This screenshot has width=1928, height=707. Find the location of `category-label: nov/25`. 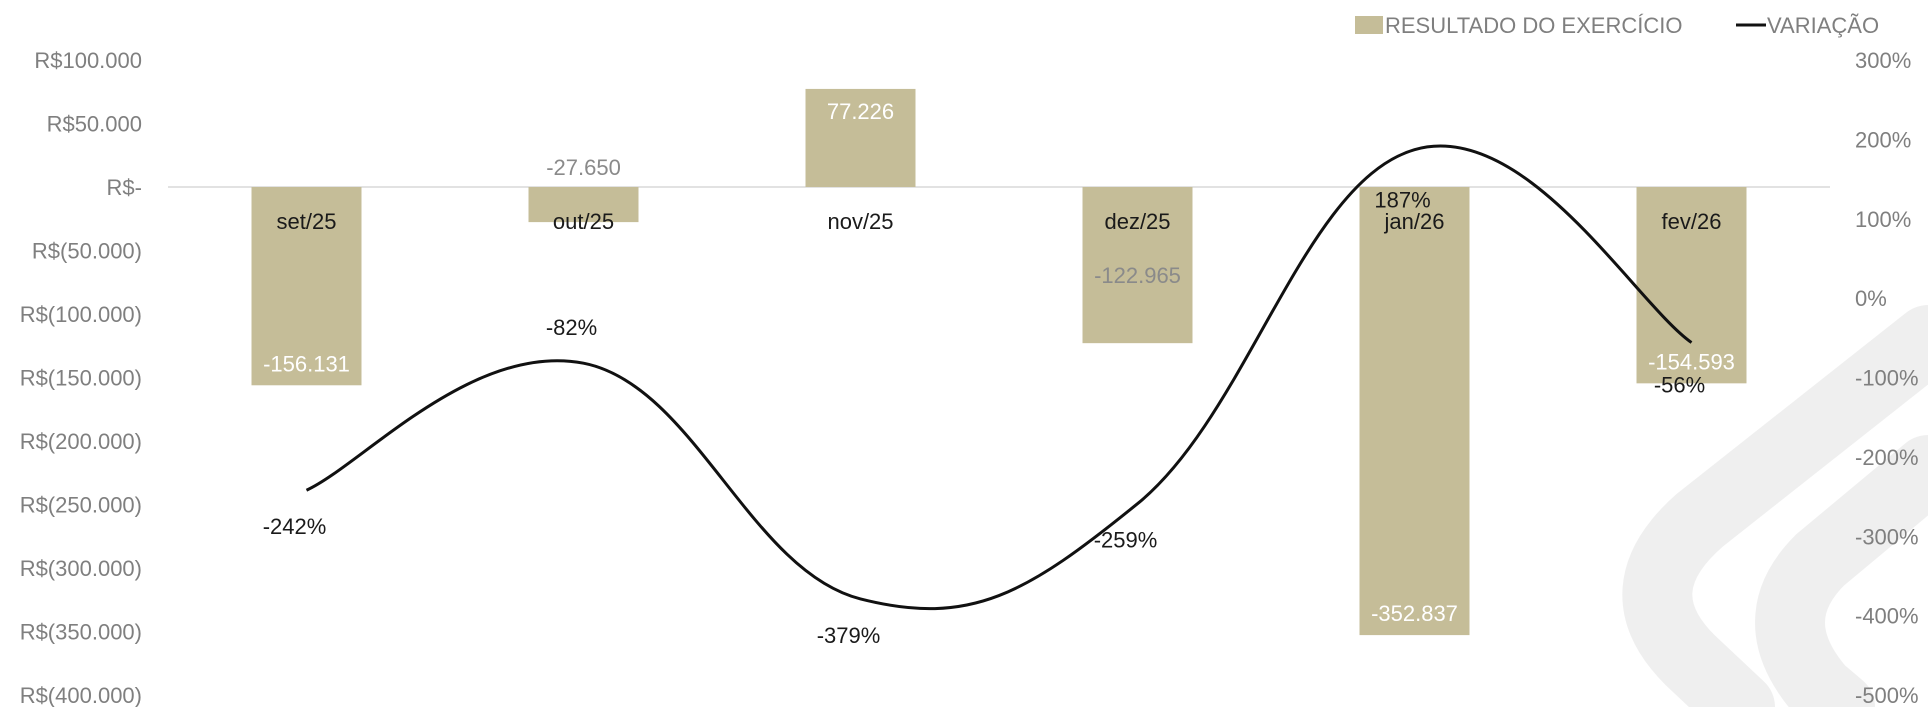

category-label: nov/25 is located at coordinates (860, 221).